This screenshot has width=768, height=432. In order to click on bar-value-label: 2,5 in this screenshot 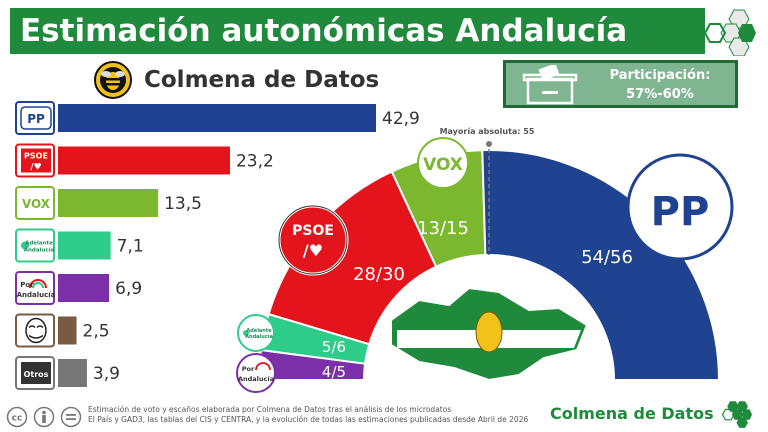, I will do `click(96, 332)`.